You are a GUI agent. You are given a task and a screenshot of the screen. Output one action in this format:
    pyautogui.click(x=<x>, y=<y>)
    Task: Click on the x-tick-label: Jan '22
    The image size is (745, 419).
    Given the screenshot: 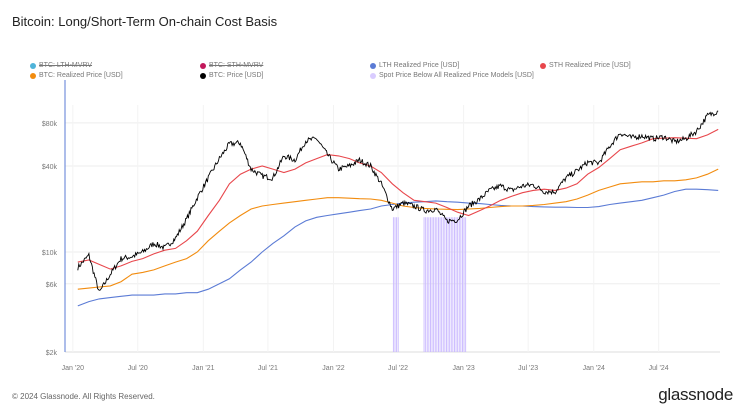 What is the action you would take?
    pyautogui.click(x=333, y=368)
    